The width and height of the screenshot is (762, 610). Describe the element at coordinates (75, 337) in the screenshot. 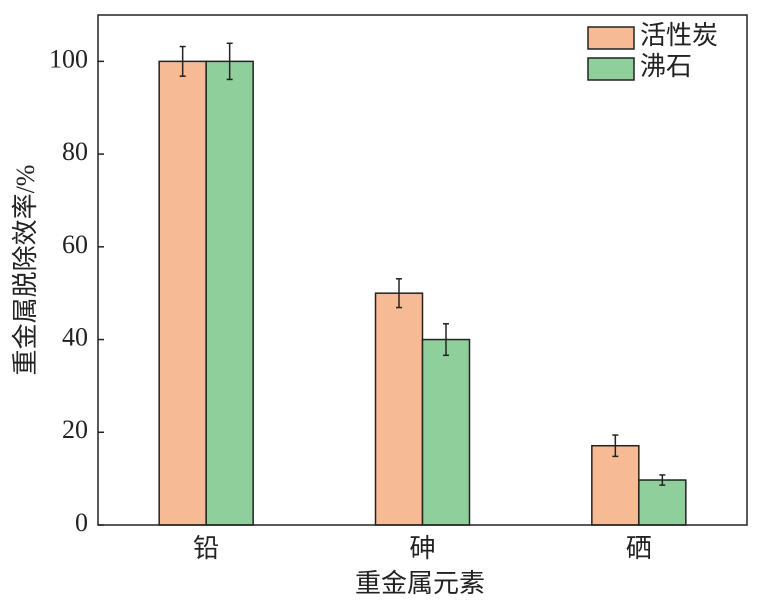

I see `y-tick-label: 40` at that location.